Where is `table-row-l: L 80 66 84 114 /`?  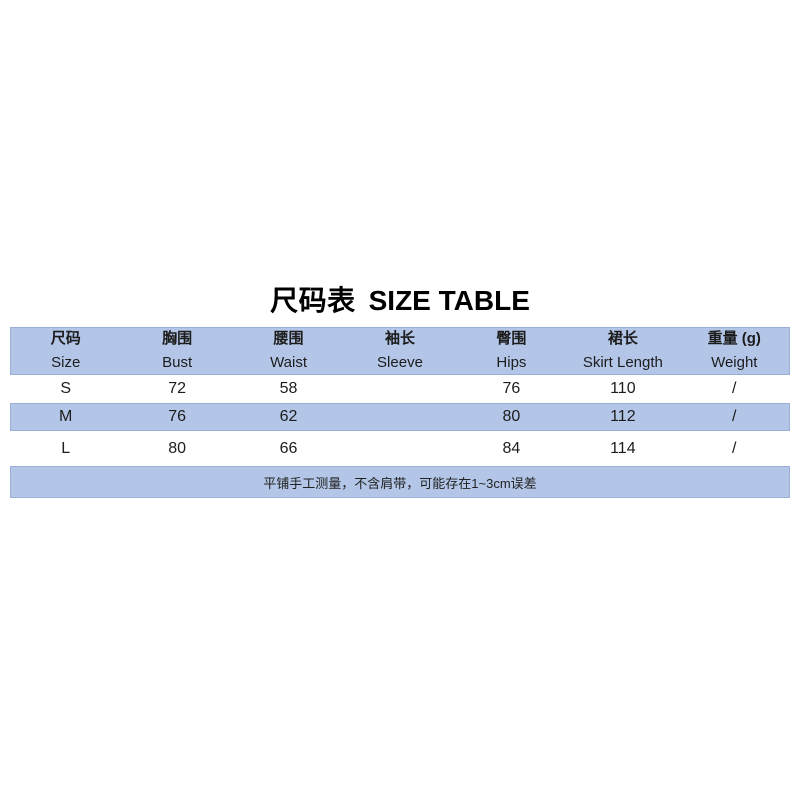 table-row-l: L 80 66 84 114 / is located at coordinates (400, 448).